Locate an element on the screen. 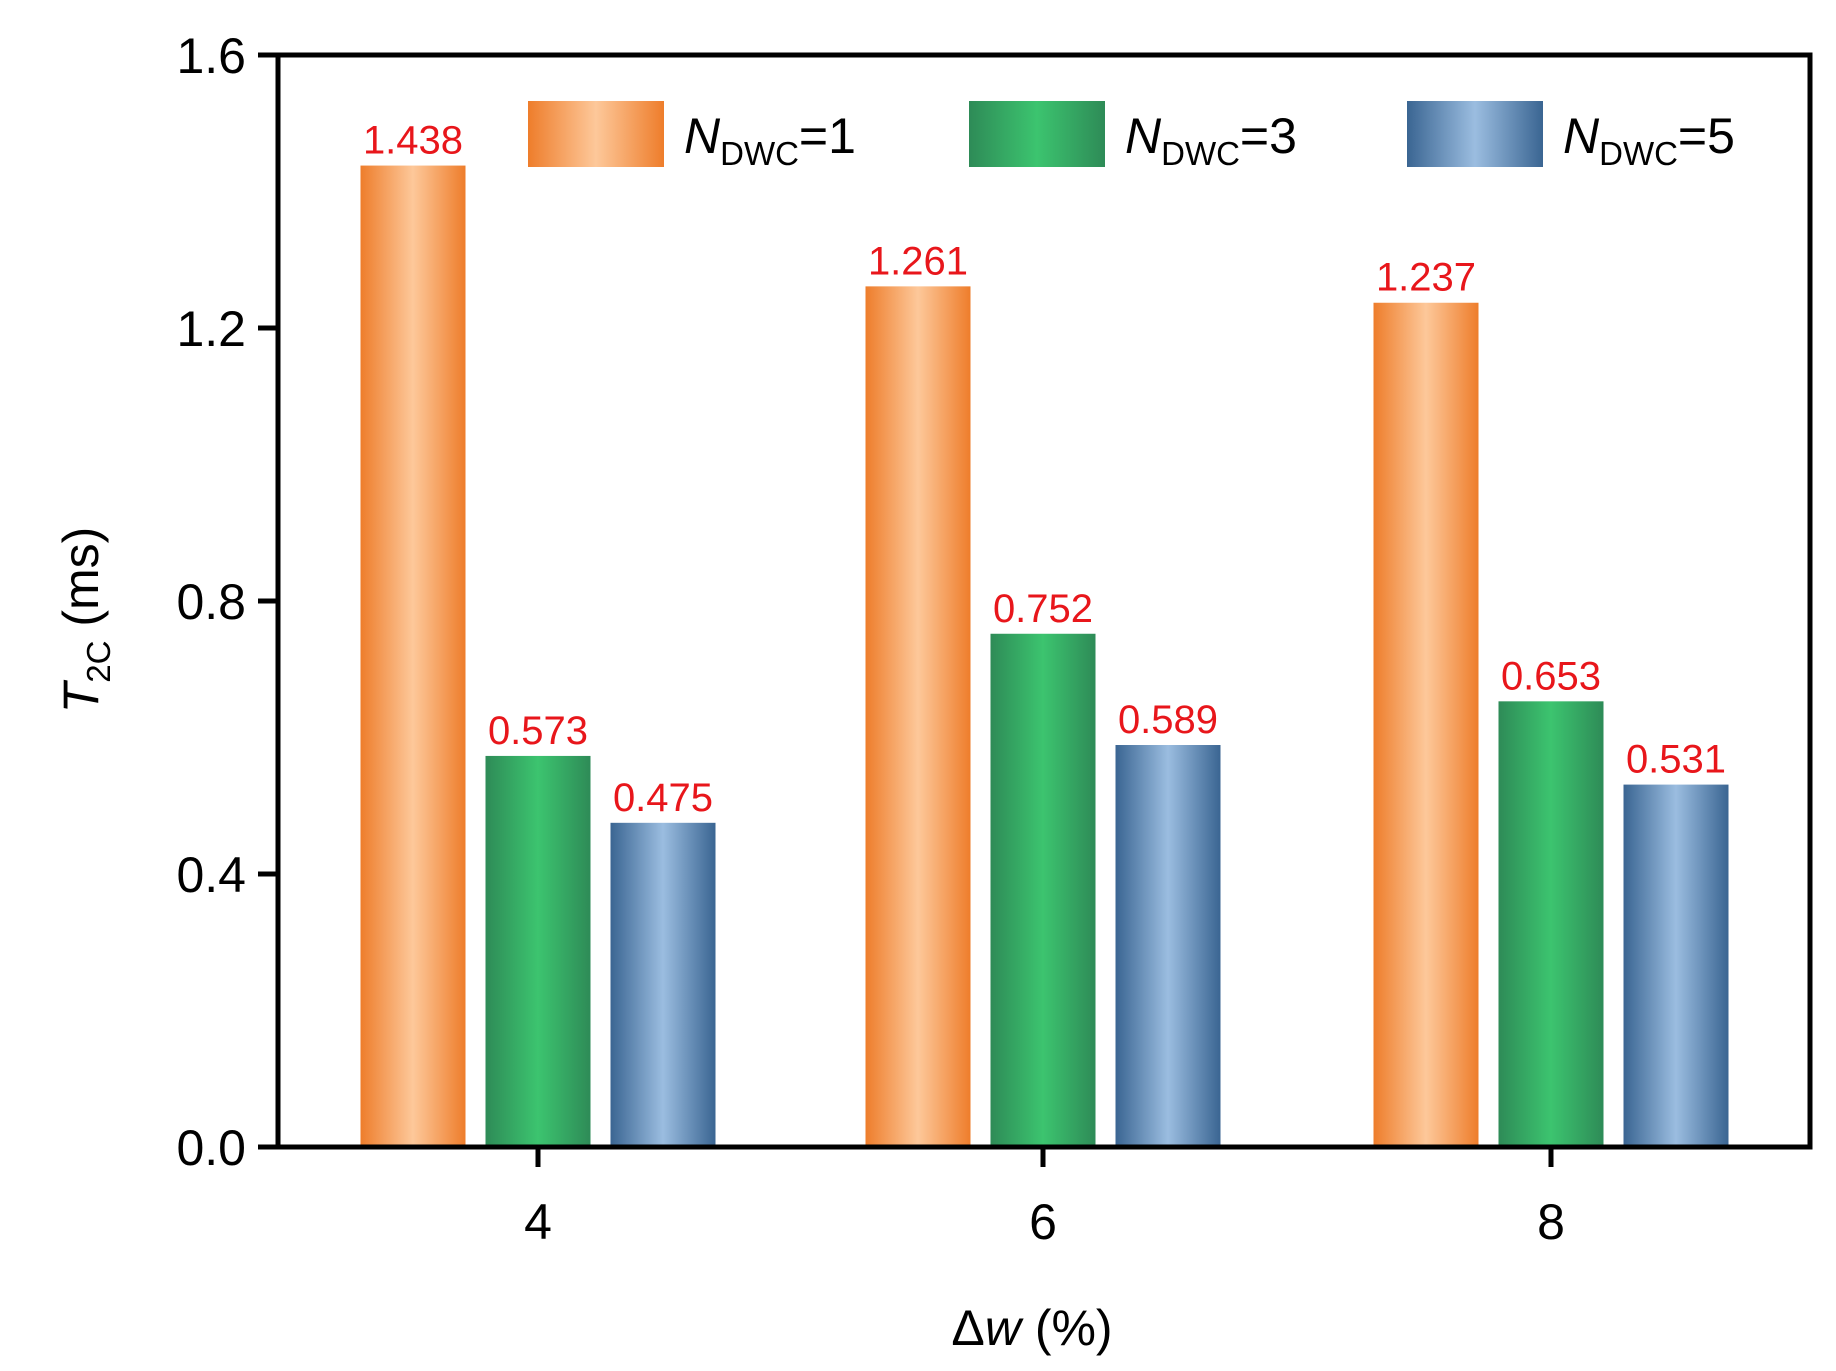 This screenshot has width=1836, height=1371. bar-s3-c6 is located at coordinates (1168, 946).